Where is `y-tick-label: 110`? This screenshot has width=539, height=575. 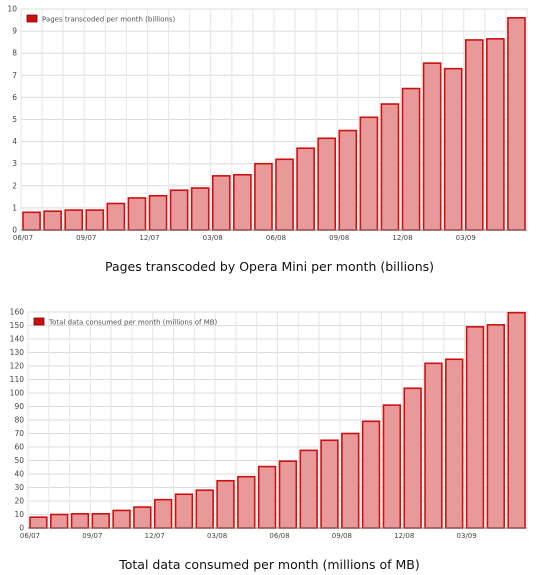 y-tick-label: 110 is located at coordinates (17, 379).